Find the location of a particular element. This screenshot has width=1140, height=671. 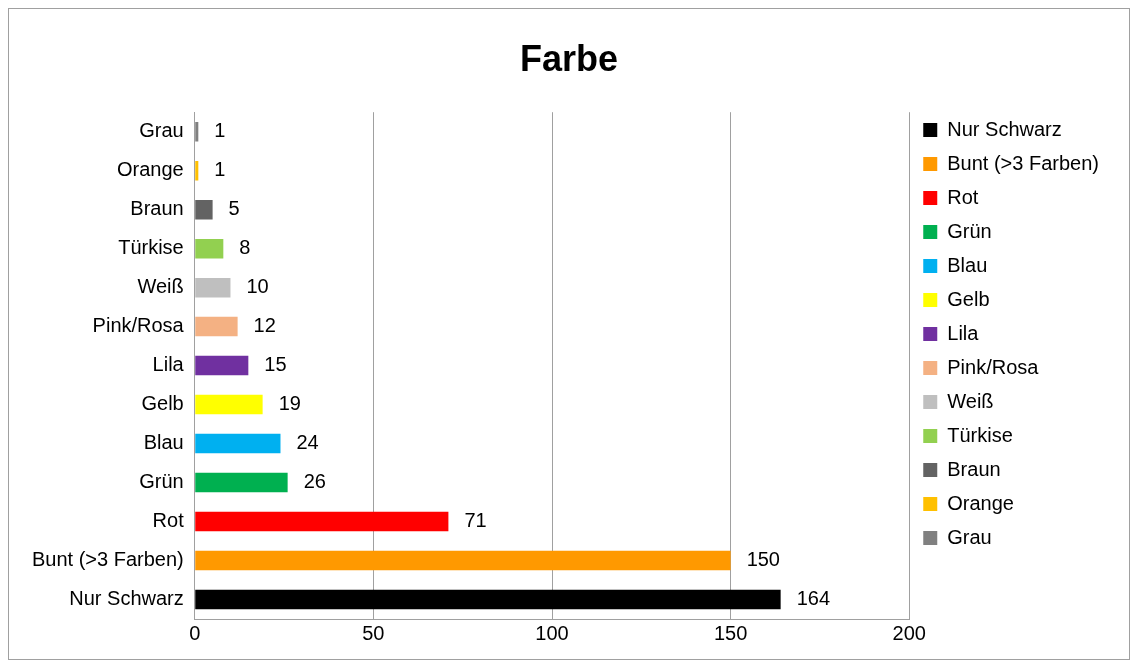

legend-label: Weiß is located at coordinates (970, 400).